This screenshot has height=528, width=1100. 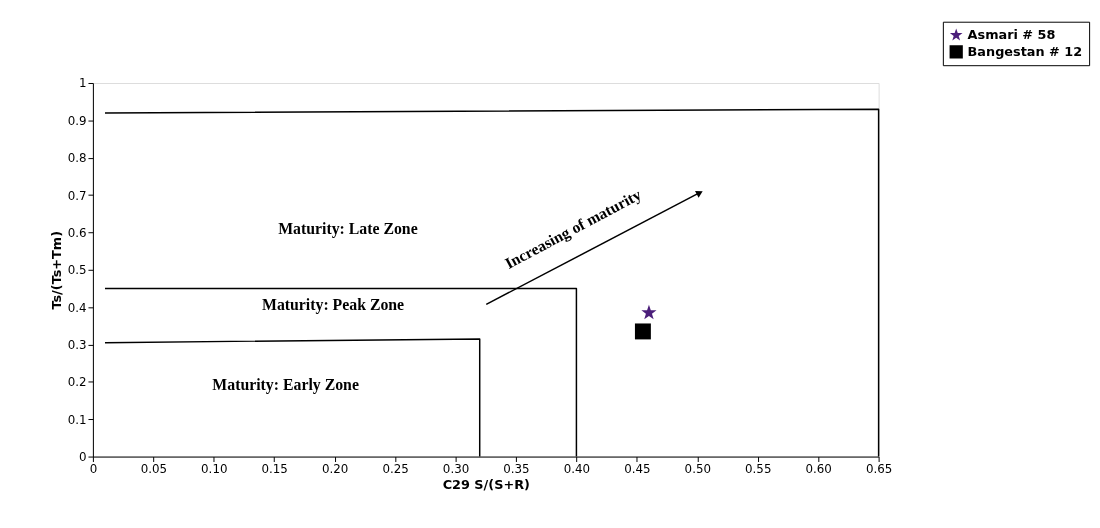 I want to click on y-tick-label: 0.9, so click(x=77, y=120).